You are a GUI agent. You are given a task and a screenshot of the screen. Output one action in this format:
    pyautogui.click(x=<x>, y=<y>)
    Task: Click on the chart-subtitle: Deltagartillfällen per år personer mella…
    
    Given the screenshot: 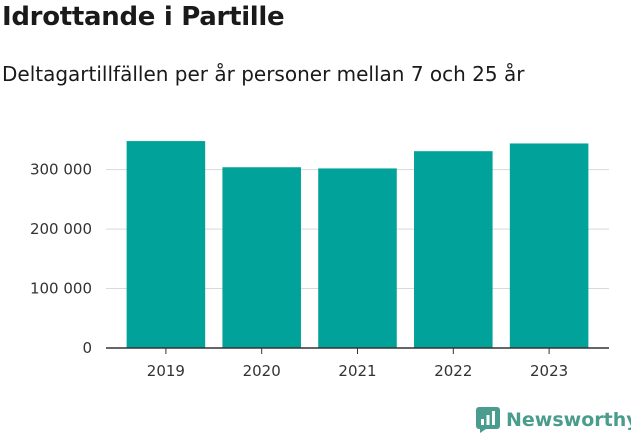 What is the action you would take?
    pyautogui.click(x=263, y=74)
    